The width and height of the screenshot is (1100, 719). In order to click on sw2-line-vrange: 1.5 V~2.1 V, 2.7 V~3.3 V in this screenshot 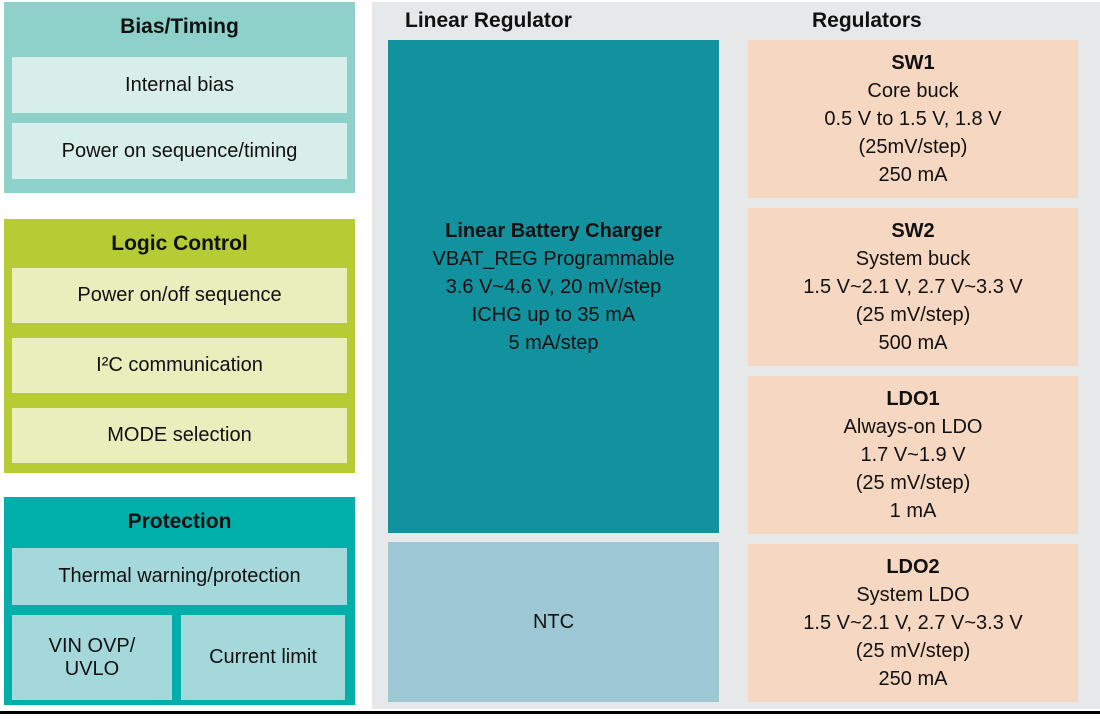, I will do `click(913, 287)`.